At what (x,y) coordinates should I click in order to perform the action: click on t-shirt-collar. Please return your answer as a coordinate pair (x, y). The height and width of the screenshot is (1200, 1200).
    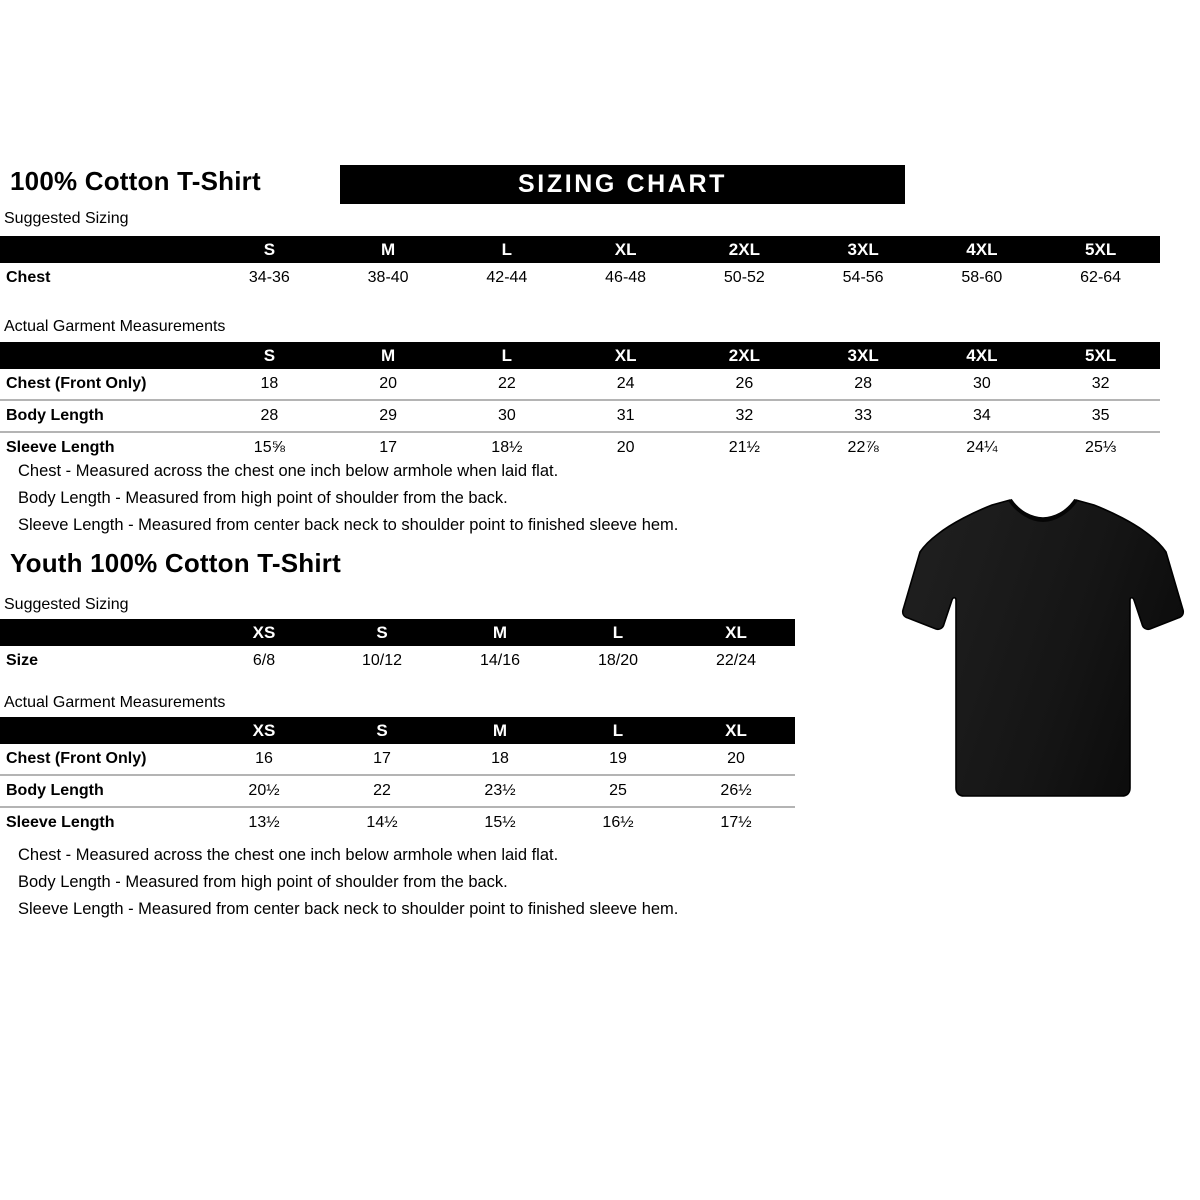
    Looking at the image, I should click on (1043, 510).